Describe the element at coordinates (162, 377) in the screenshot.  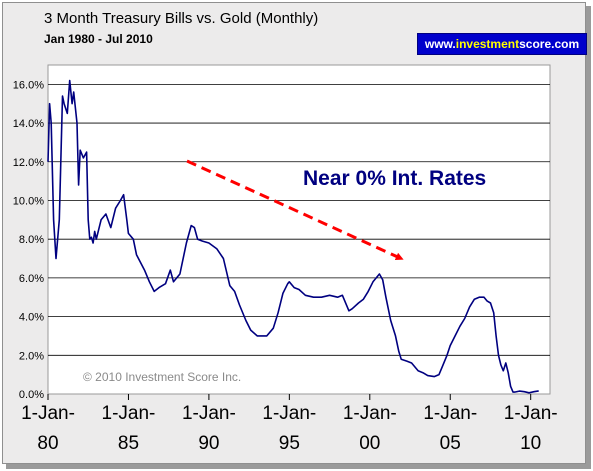
I see `copyright-text: © 2010 Investment Score Inc.` at that location.